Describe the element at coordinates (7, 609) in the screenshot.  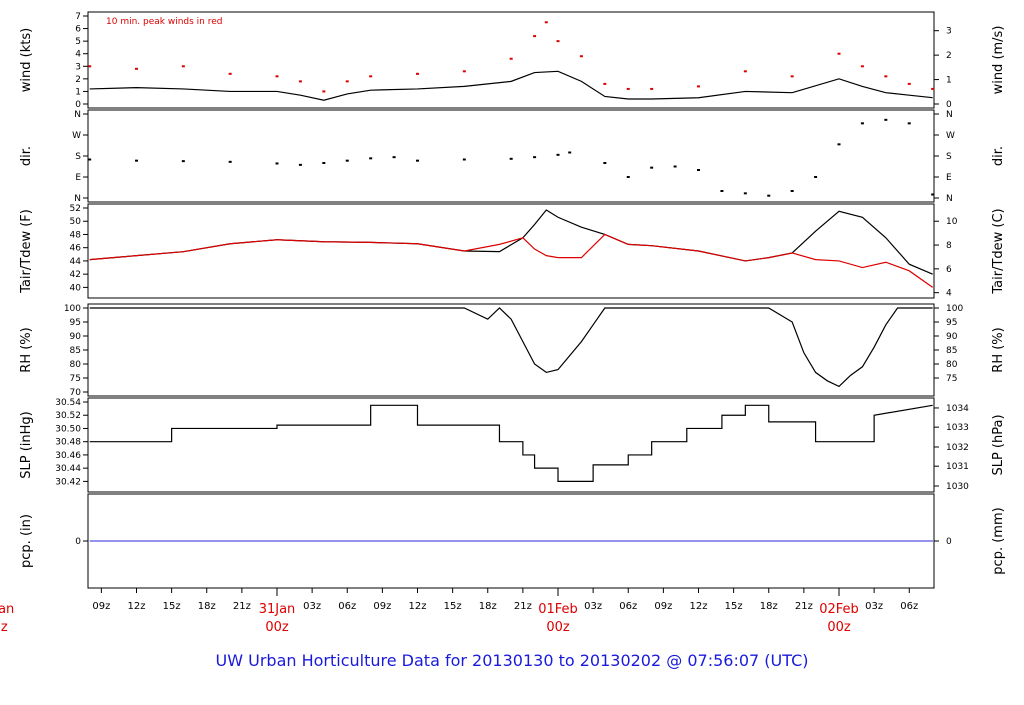
I see `x-day-label-date: 30Jan` at that location.